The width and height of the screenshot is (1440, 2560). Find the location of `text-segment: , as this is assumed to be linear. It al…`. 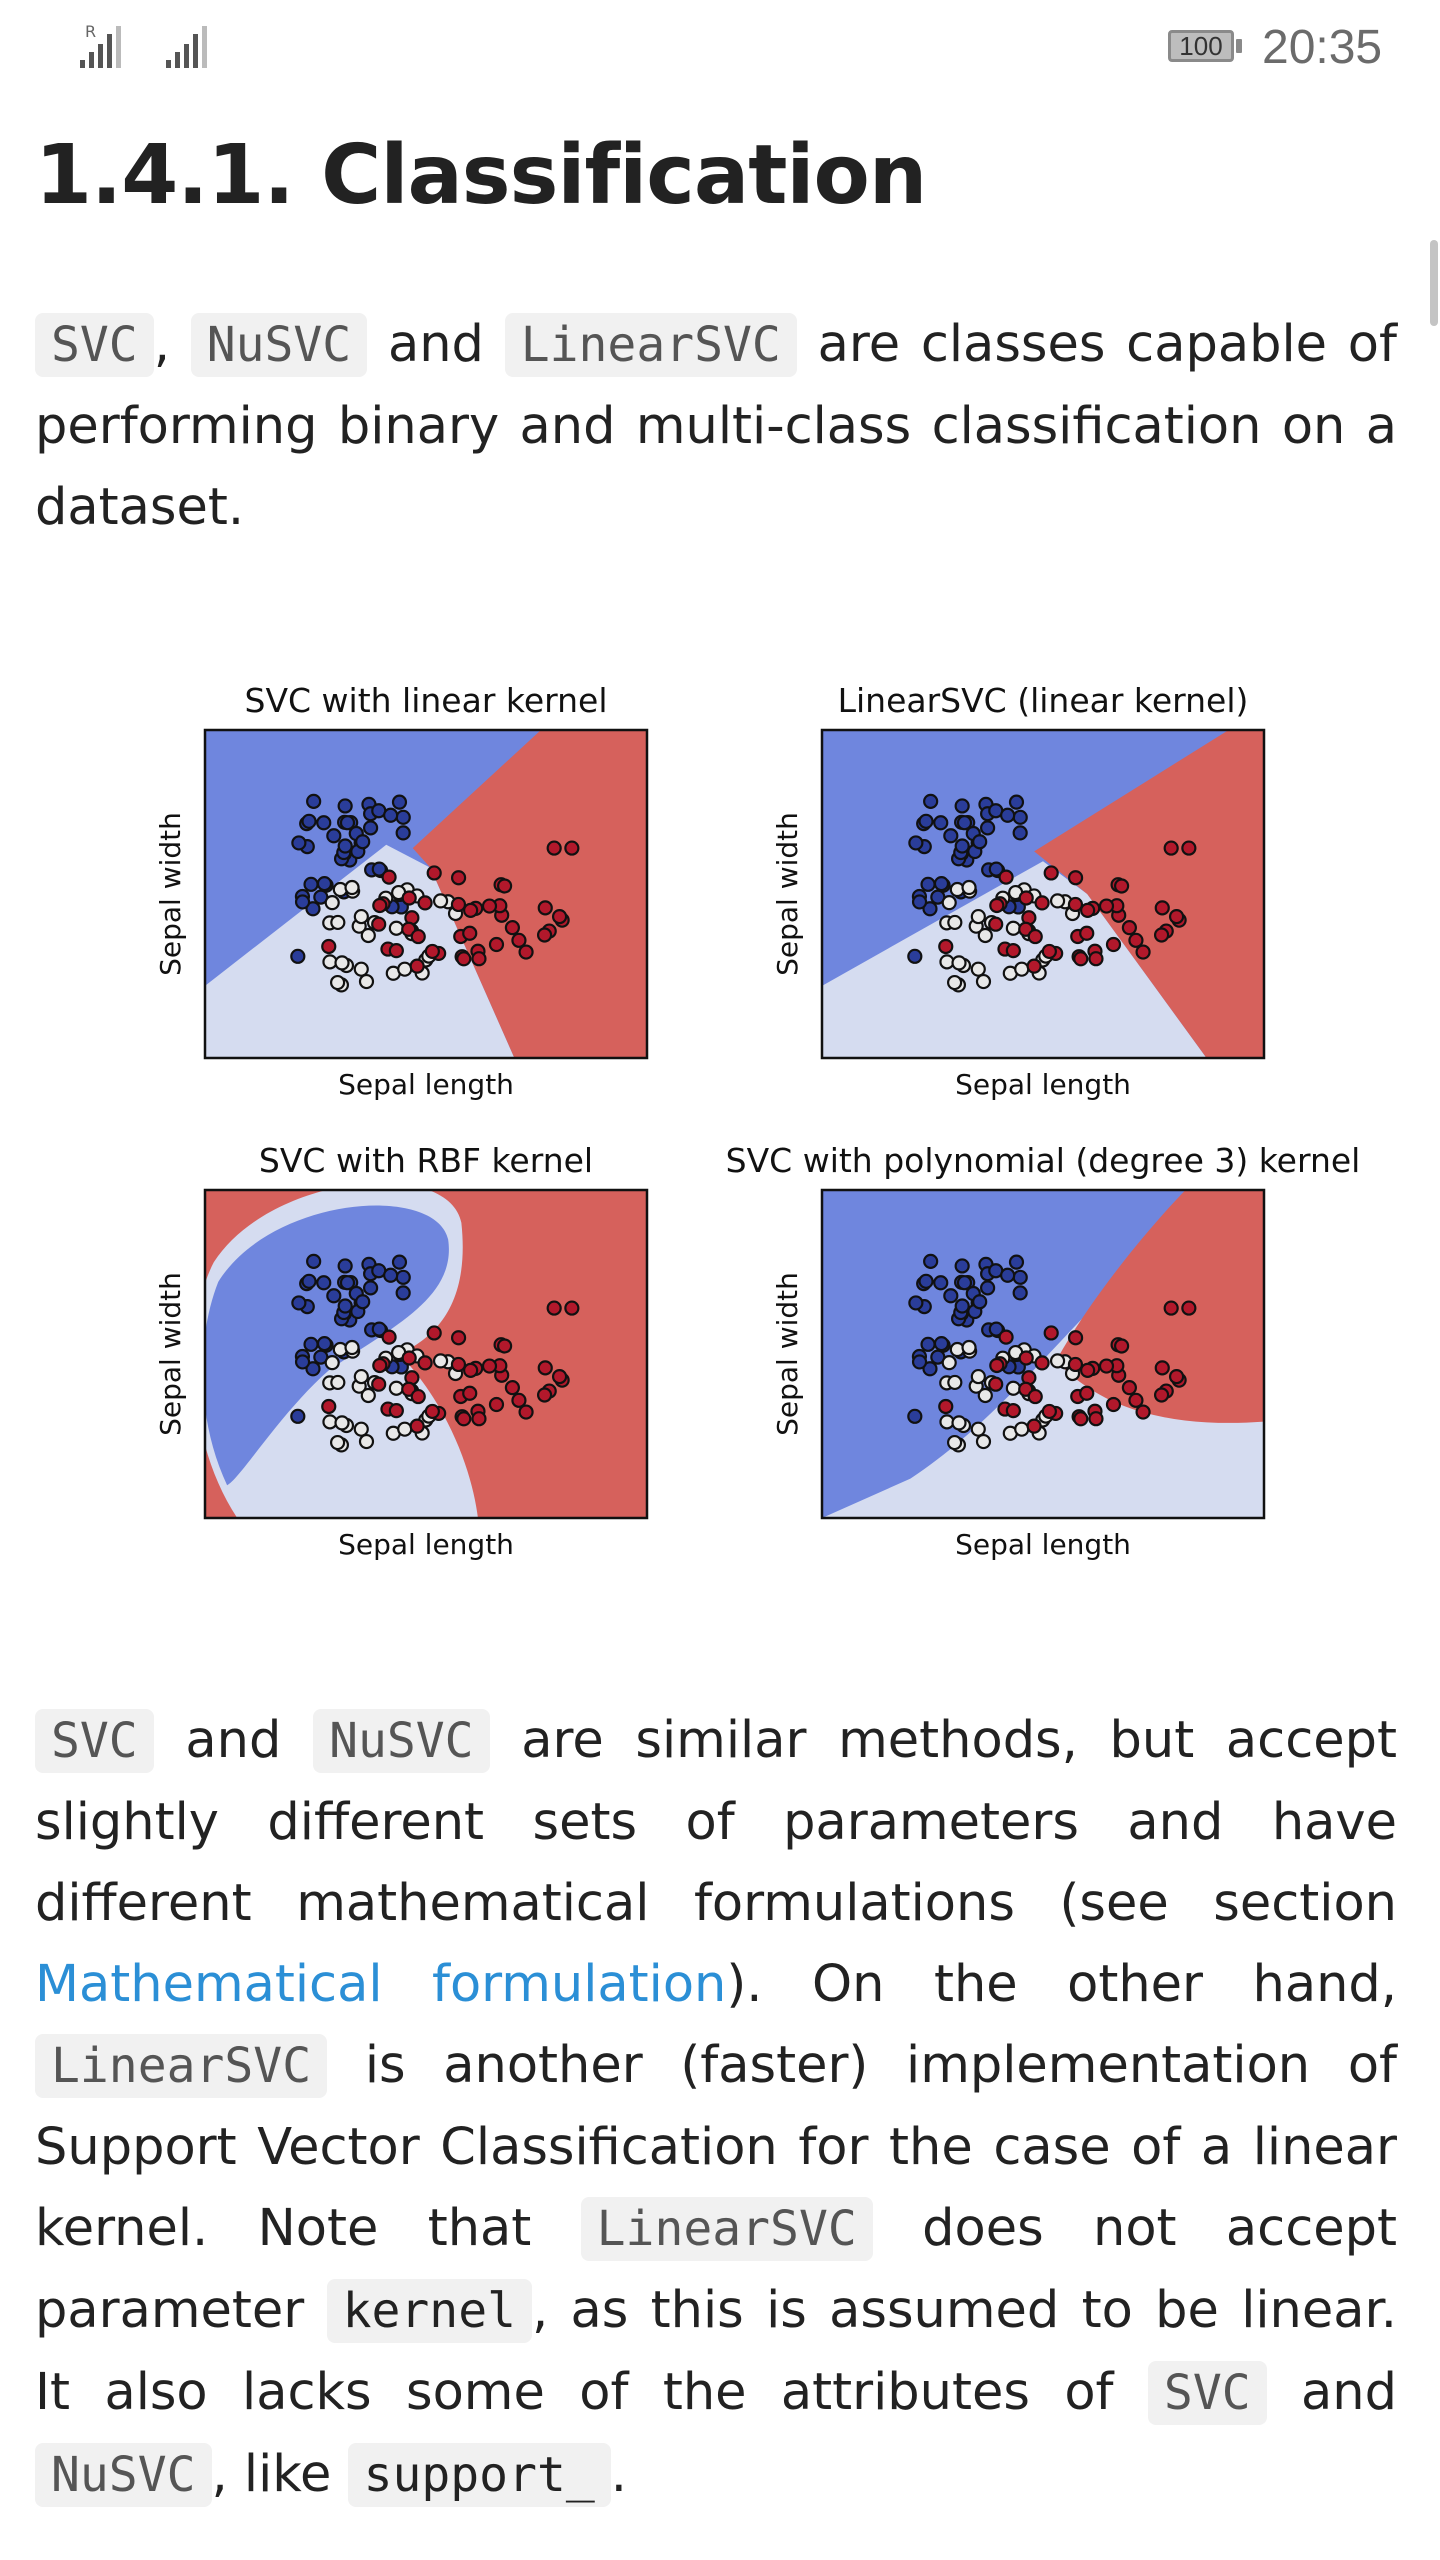

text-segment: , as this is assumed to be linear. It al… is located at coordinates (716, 2351).